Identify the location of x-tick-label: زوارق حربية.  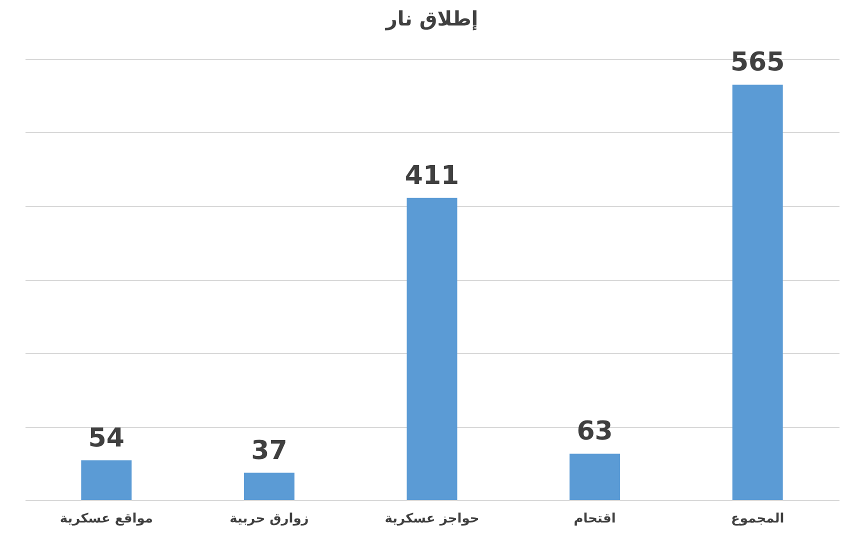
(269, 519).